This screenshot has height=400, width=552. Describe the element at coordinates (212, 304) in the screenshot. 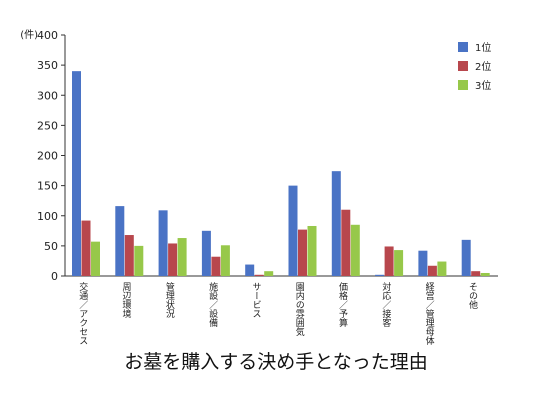

I see `x-tick-label: 施設／設備` at that location.